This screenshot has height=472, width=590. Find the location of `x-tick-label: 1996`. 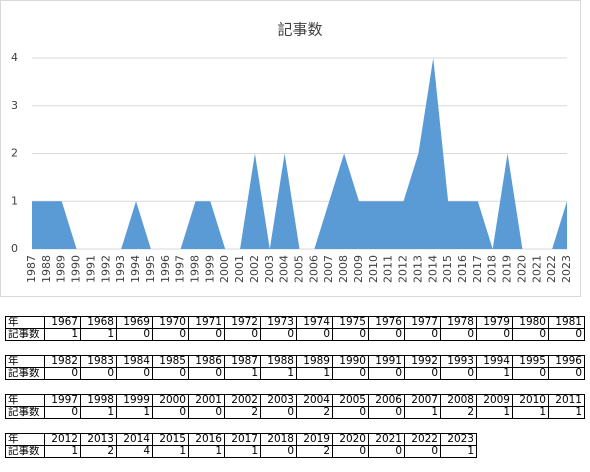

x-tick-label: 1996 is located at coordinates (165, 269).